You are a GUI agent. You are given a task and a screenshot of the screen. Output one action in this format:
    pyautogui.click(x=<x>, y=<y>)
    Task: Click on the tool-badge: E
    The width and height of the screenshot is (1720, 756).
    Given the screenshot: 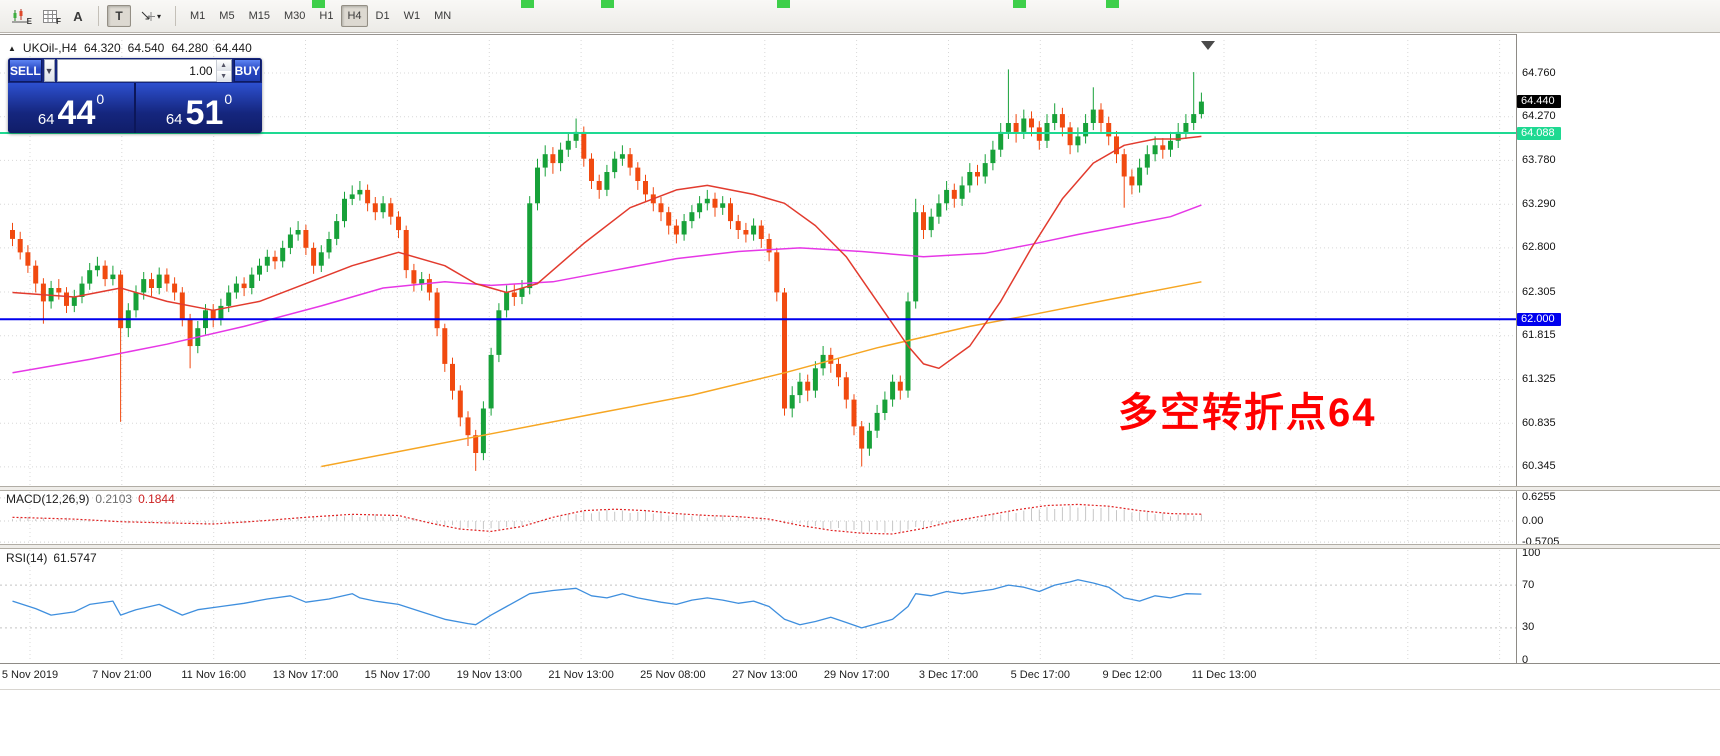 What is the action you would take?
    pyautogui.click(x=29, y=21)
    